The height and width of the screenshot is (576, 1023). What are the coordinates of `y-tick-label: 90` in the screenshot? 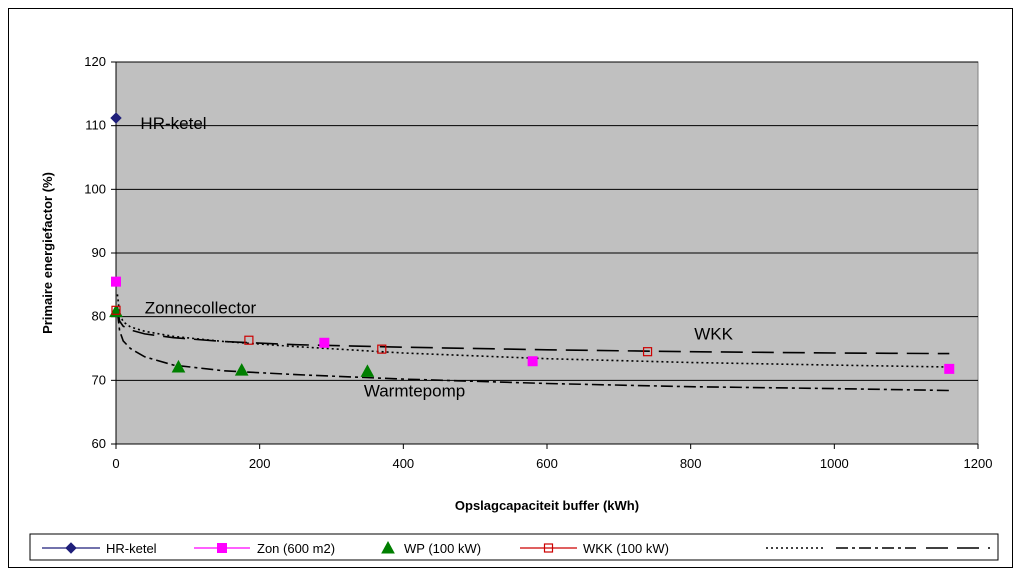 It's located at (99, 252).